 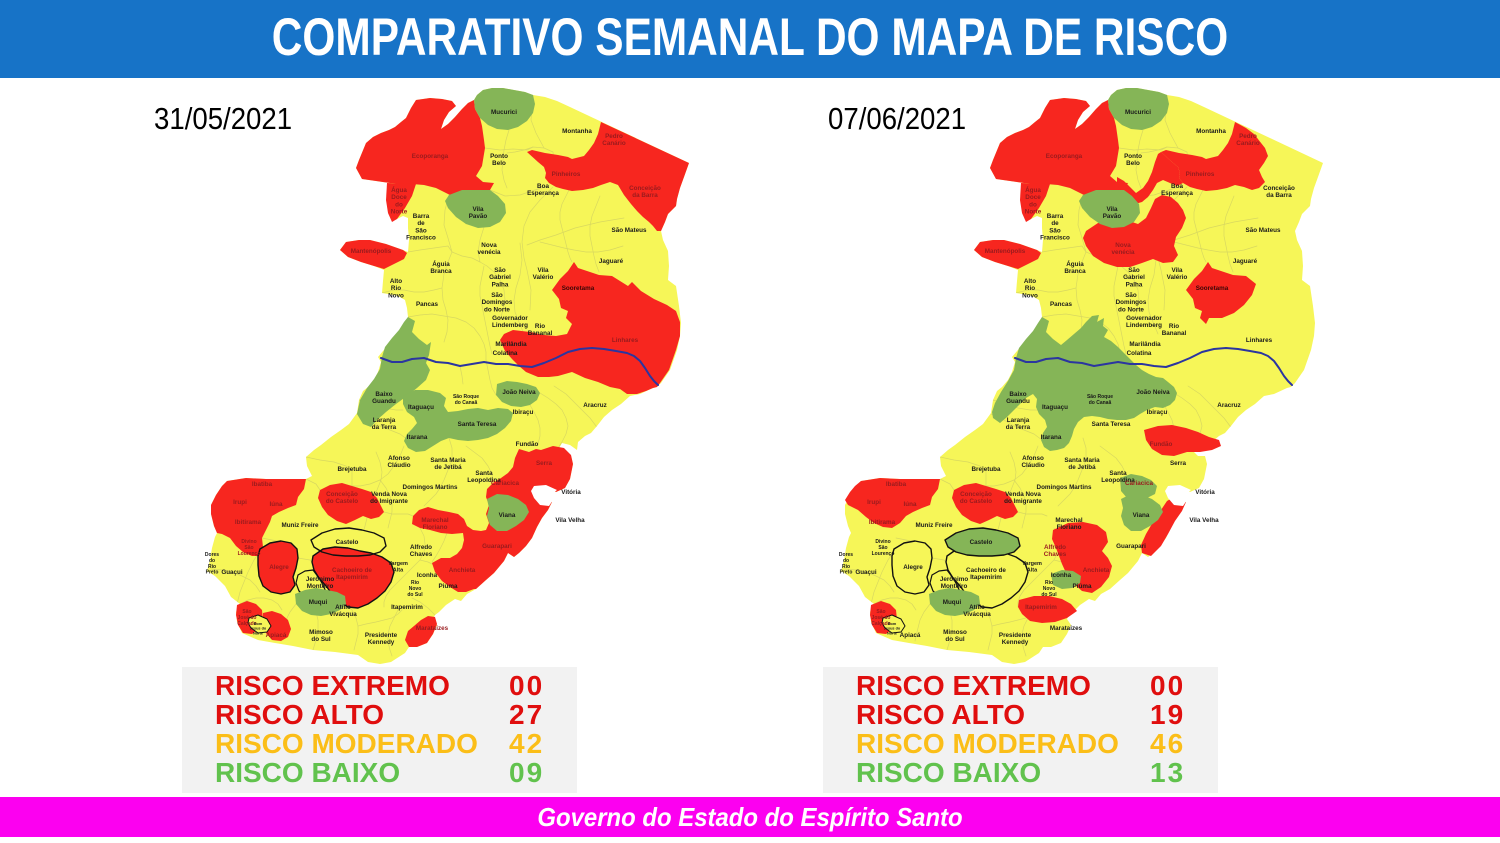 What do you see at coordinates (347, 542) in the screenshot?
I see `svg-text: Castelo` at bounding box center [347, 542].